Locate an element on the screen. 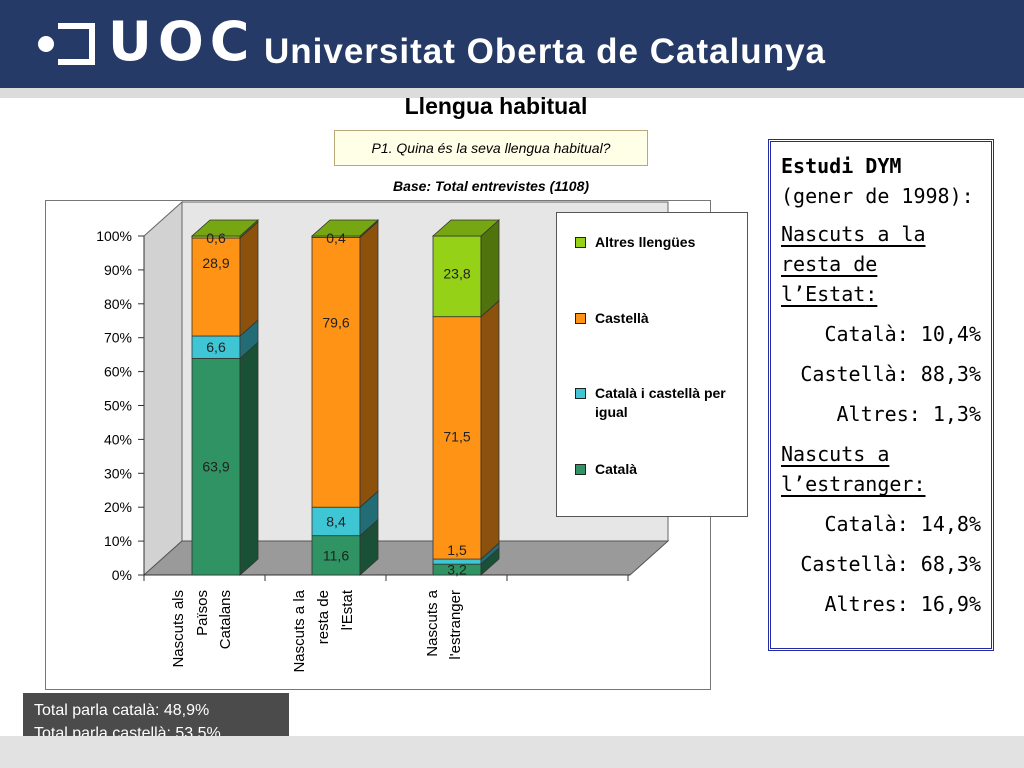 Image resolution: width=1024 pixels, height=768 pixels. x-category-label: Nascuts a is located at coordinates (432, 622).